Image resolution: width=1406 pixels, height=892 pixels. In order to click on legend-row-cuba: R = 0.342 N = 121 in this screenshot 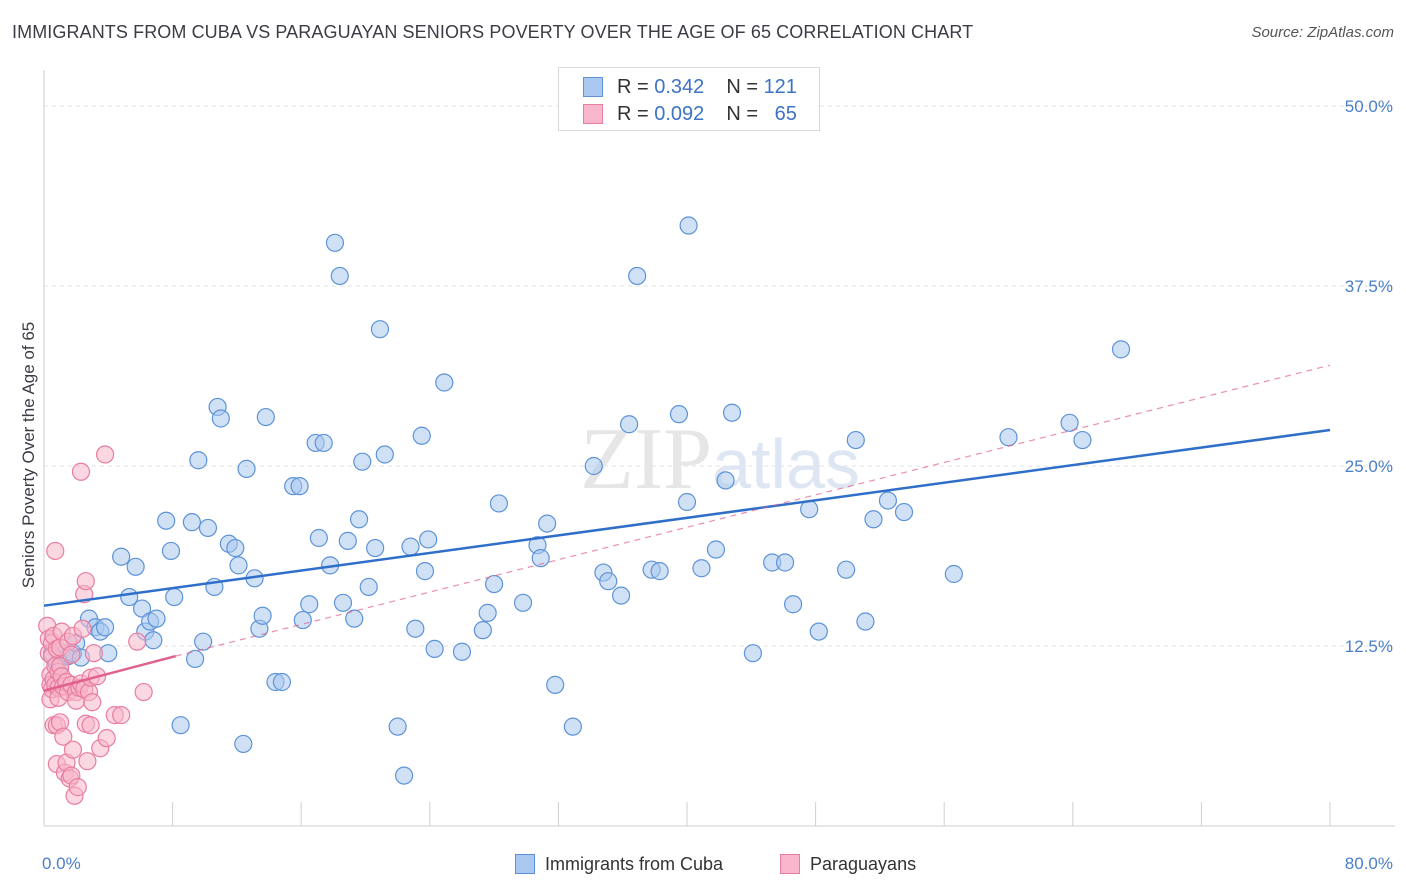, I will do `click(690, 87)`.